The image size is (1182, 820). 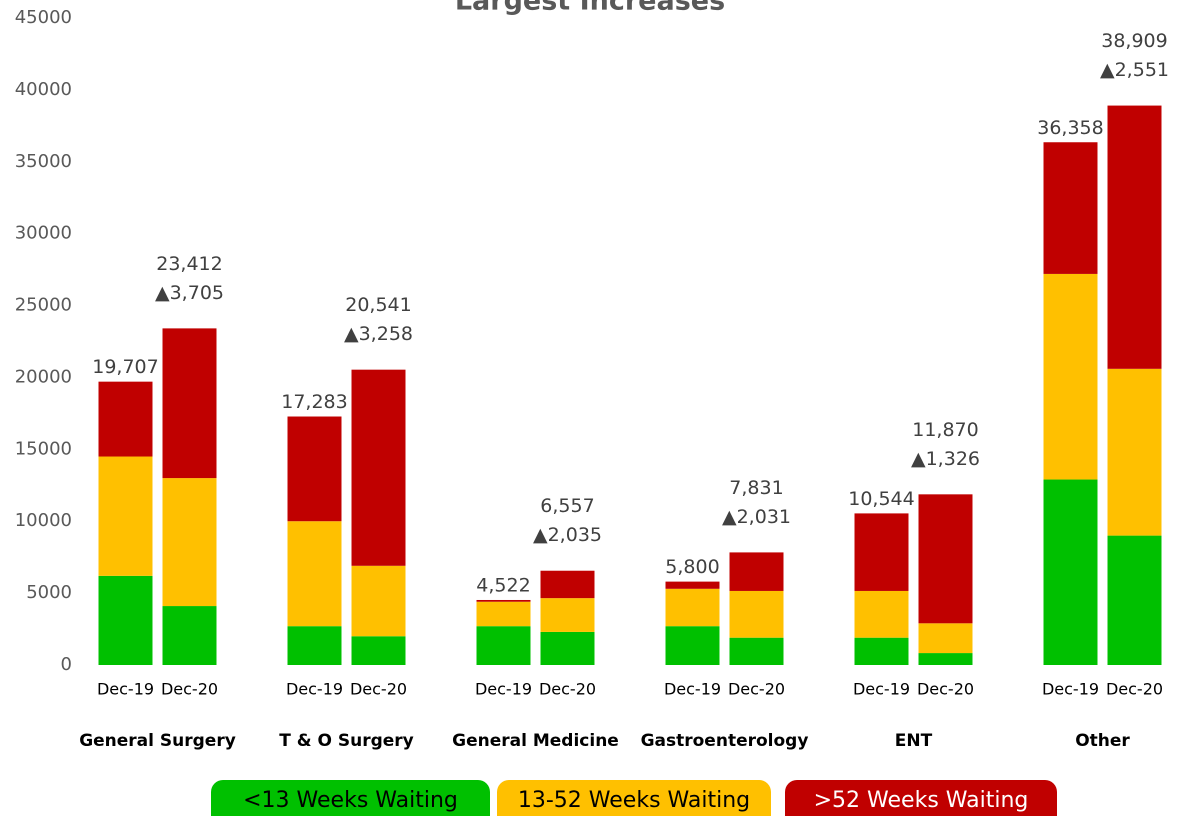 I want to click on y-tick-label: 20000, so click(x=43, y=376).